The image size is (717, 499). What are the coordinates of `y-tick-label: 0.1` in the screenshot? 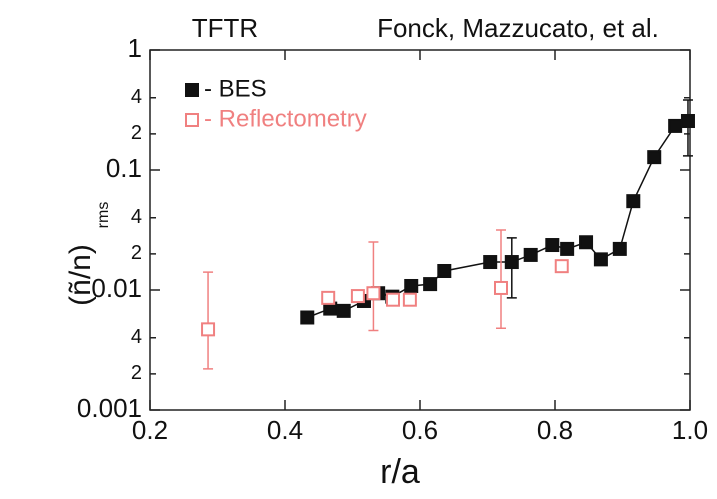 It's located at (124, 168).